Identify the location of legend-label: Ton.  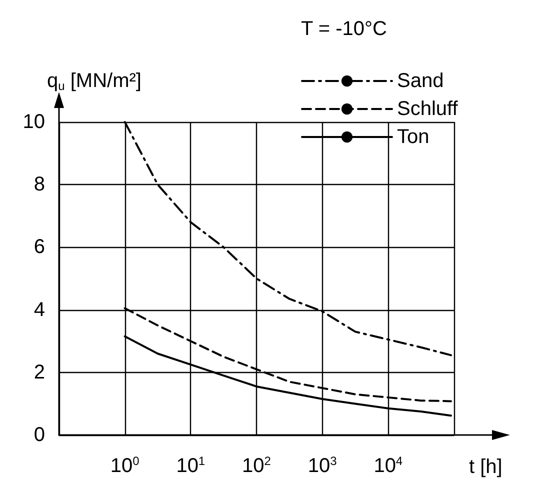
(413, 137).